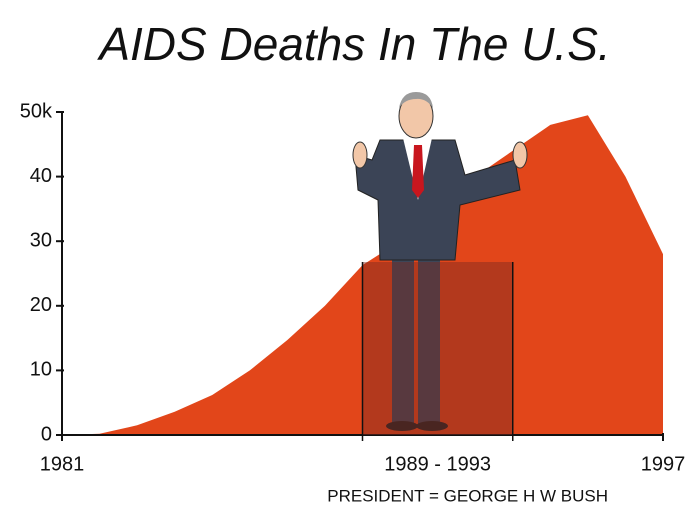 The width and height of the screenshot is (700, 525). What do you see at coordinates (353, 44) in the screenshot?
I see `chart-title: AIDS Deaths In The U.S.` at bounding box center [353, 44].